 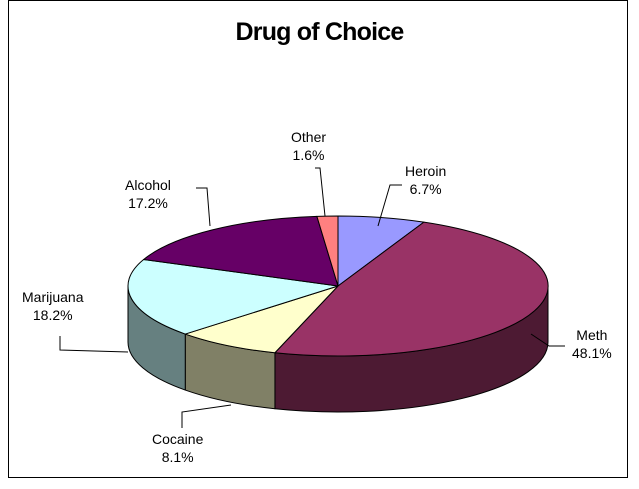 I want to click on label-heroin-name: Heroin, so click(x=426, y=171).